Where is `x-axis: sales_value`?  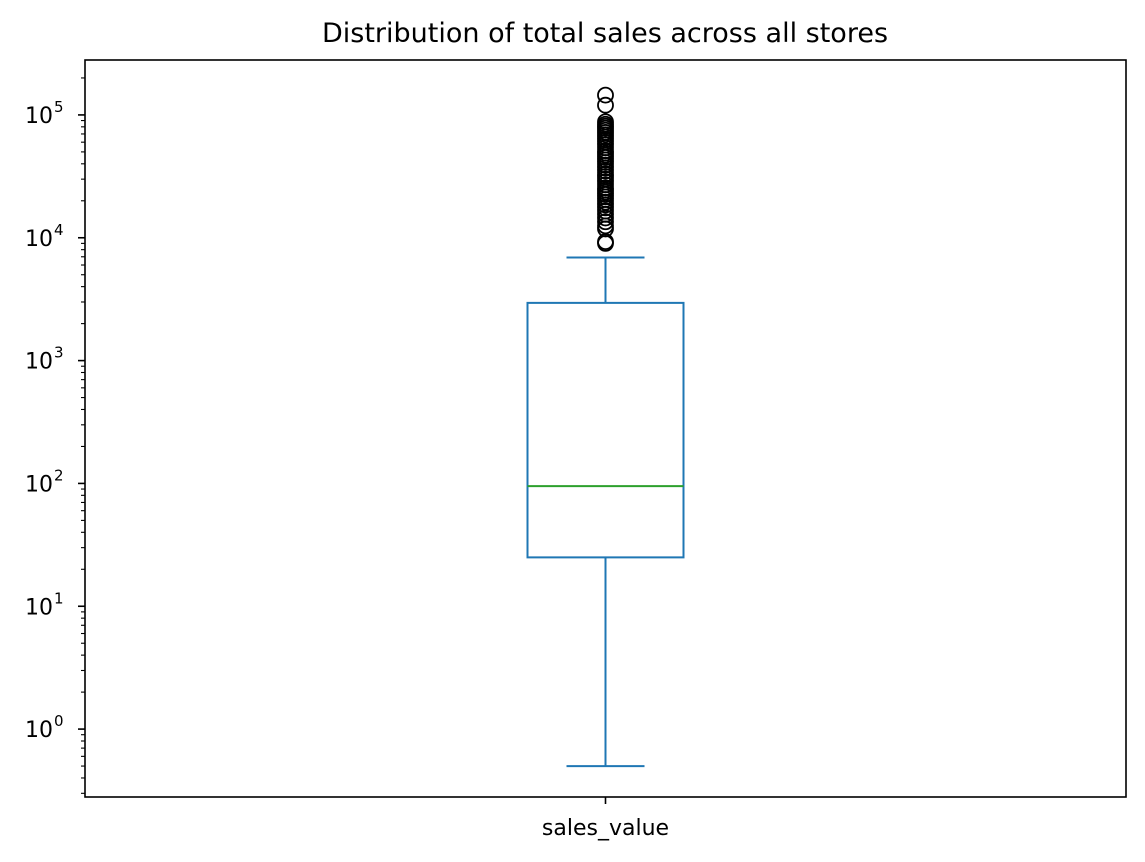
x-axis: sales_value is located at coordinates (605, 819).